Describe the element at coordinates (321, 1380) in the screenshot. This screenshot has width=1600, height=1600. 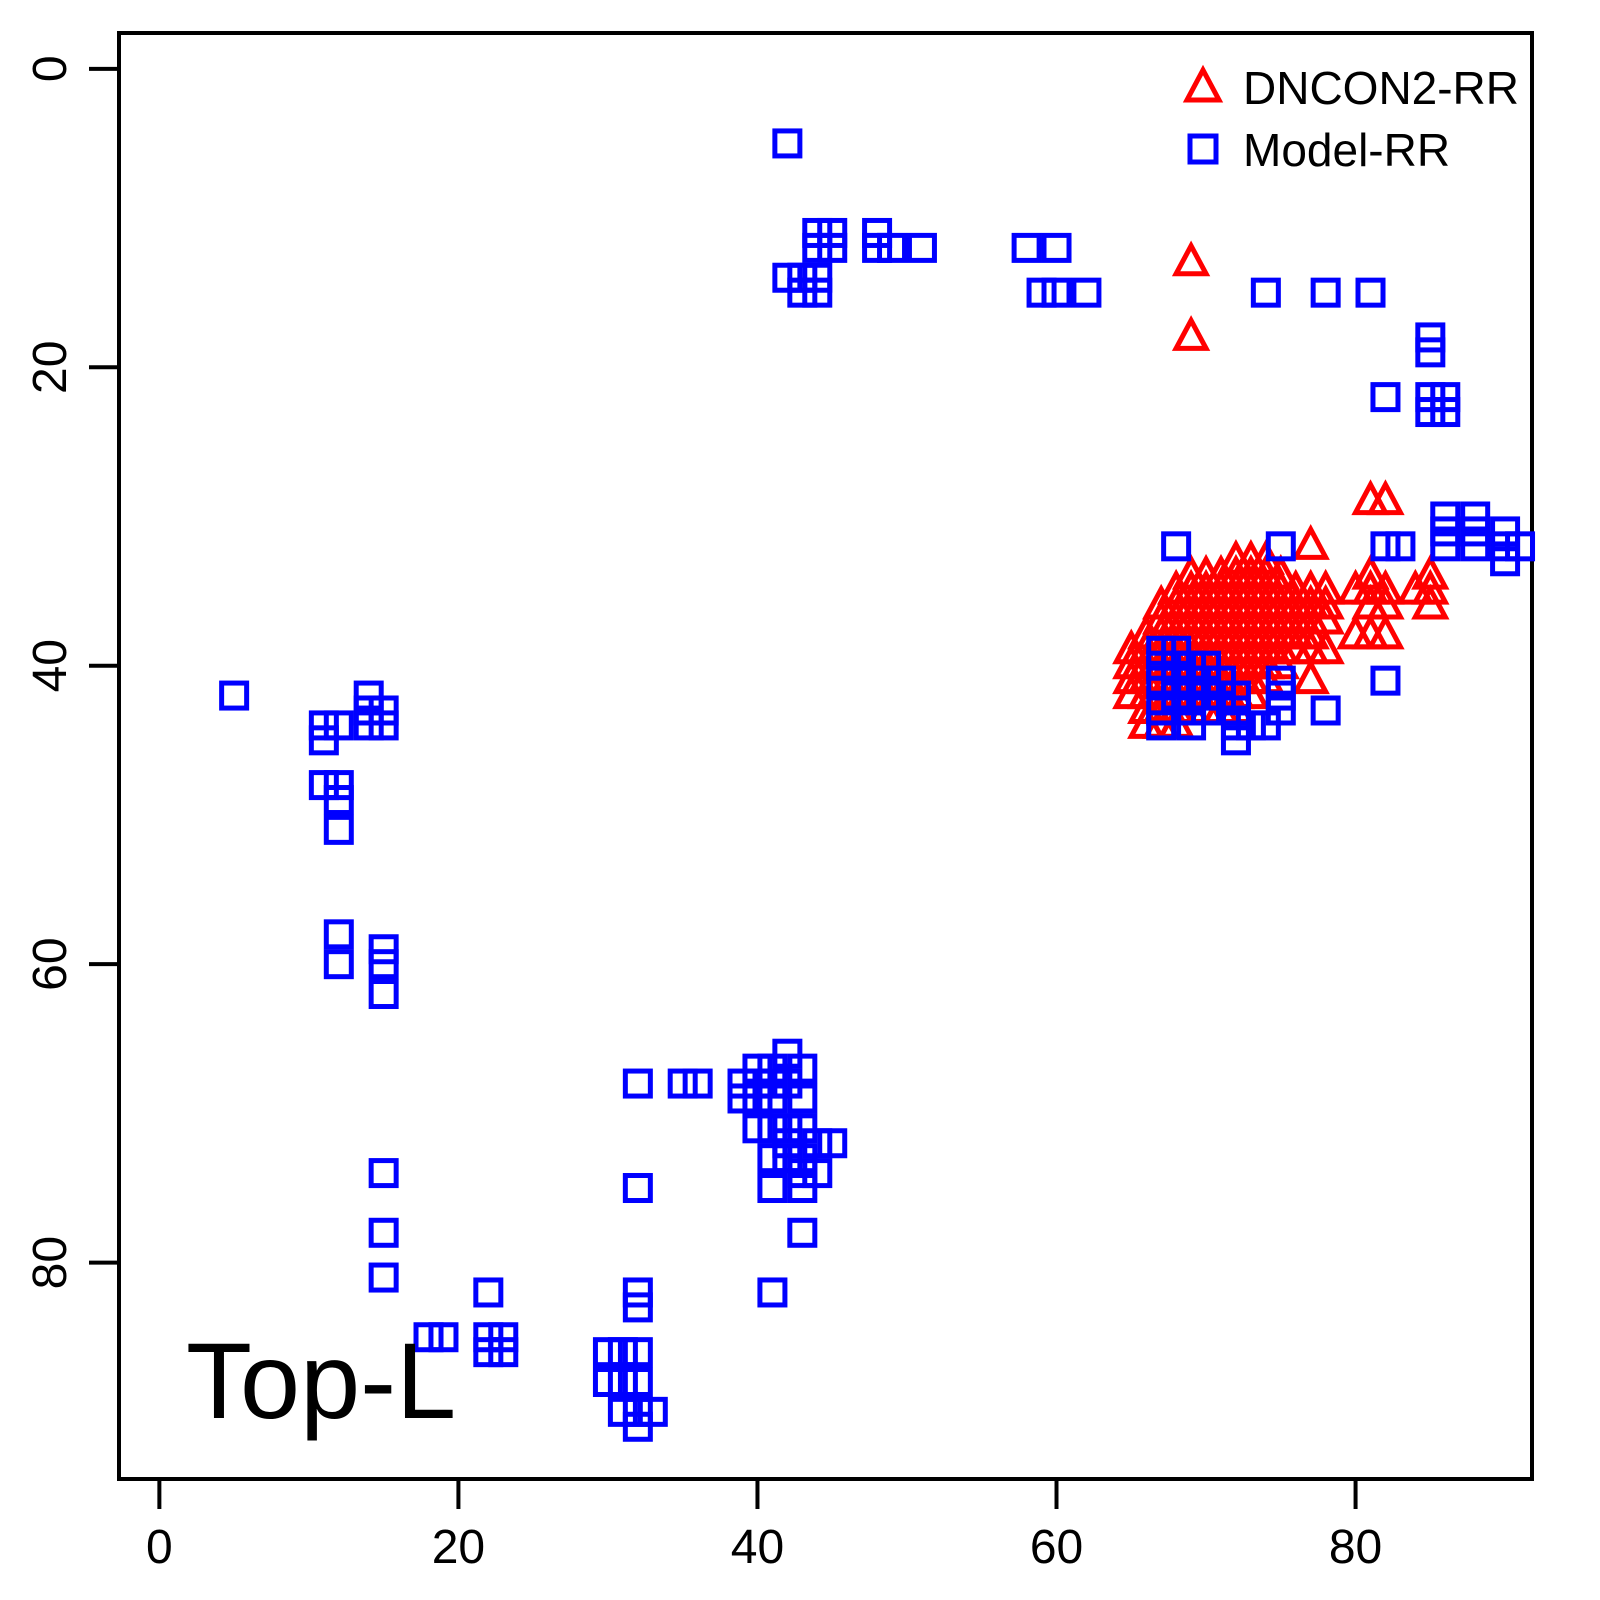
I see `plot-annotation: Top-L` at that location.